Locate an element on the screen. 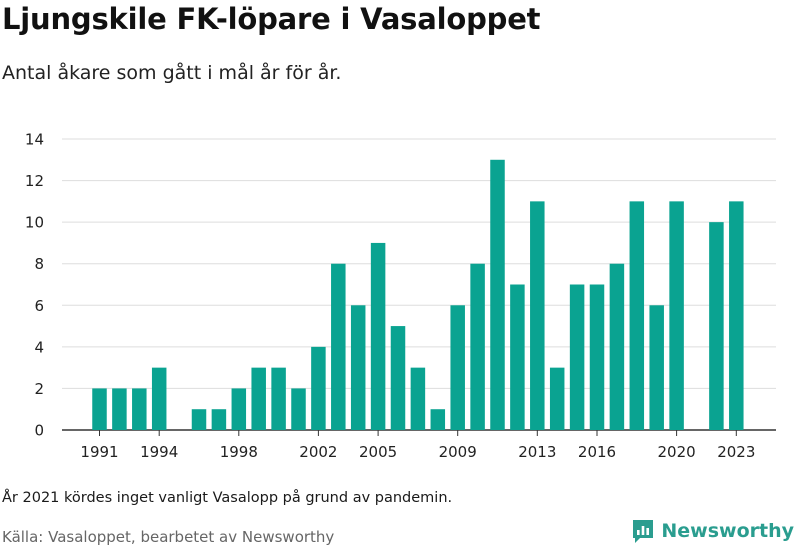 The height and width of the screenshot is (550, 800). bar-2011 is located at coordinates (497, 295).